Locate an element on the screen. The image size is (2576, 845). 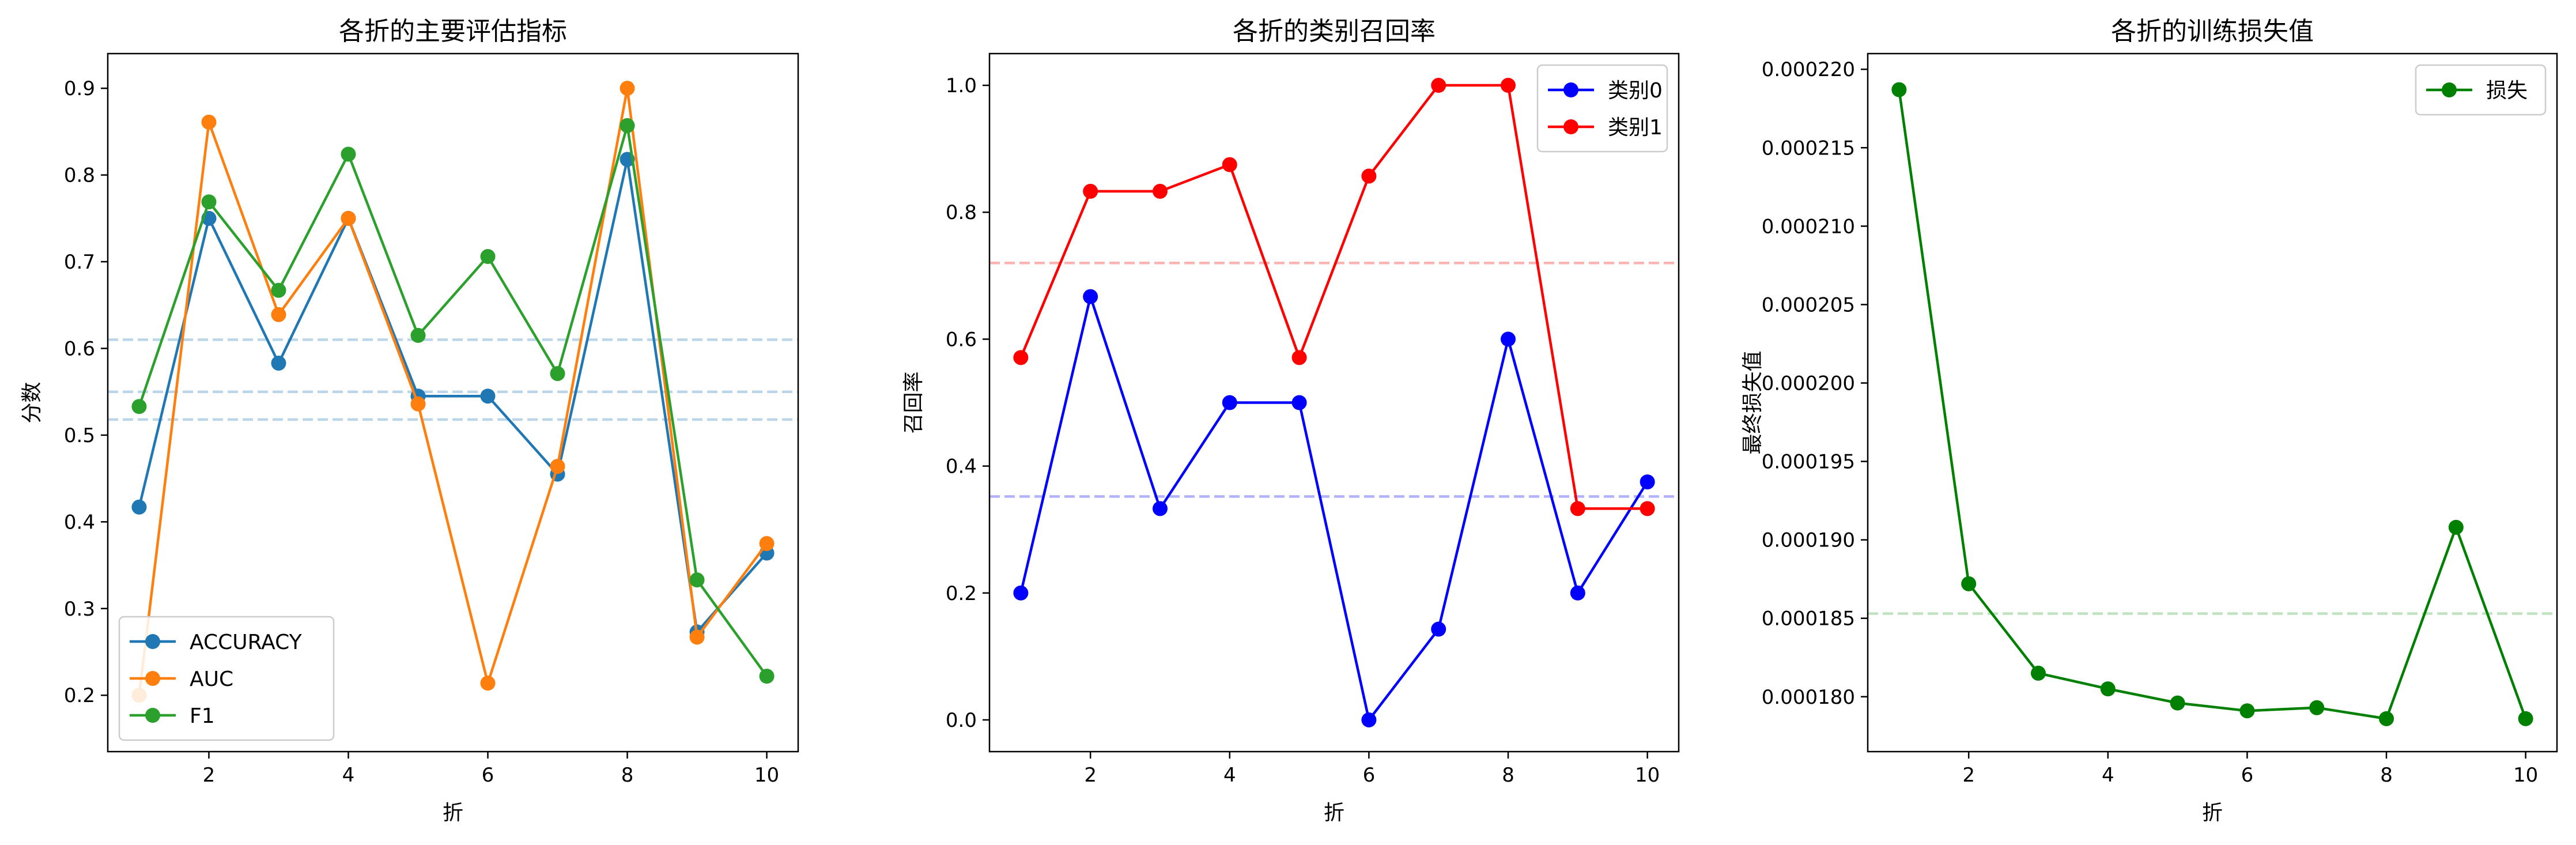
y-tick-label: 0.000185 is located at coordinates (1808, 620).